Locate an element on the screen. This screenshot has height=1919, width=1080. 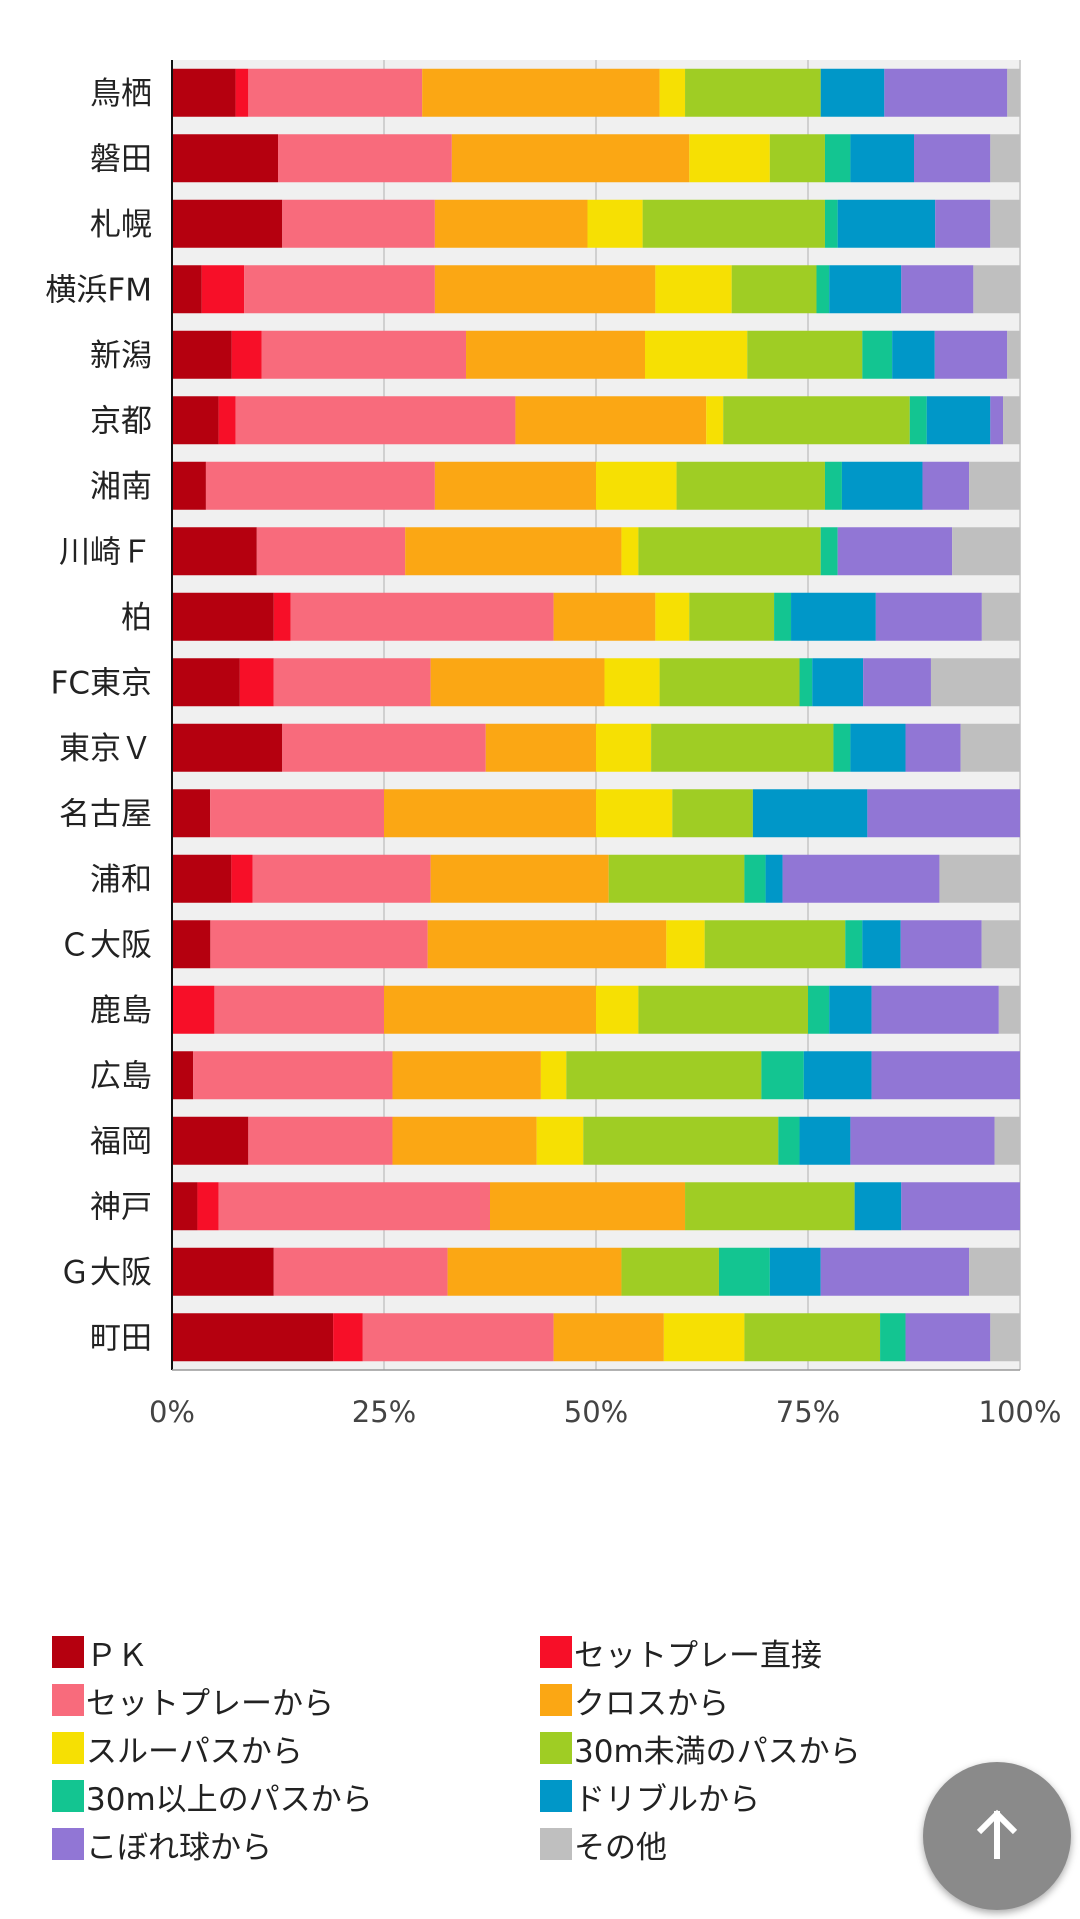
category-label: 新潟 is located at coordinates (121, 356).